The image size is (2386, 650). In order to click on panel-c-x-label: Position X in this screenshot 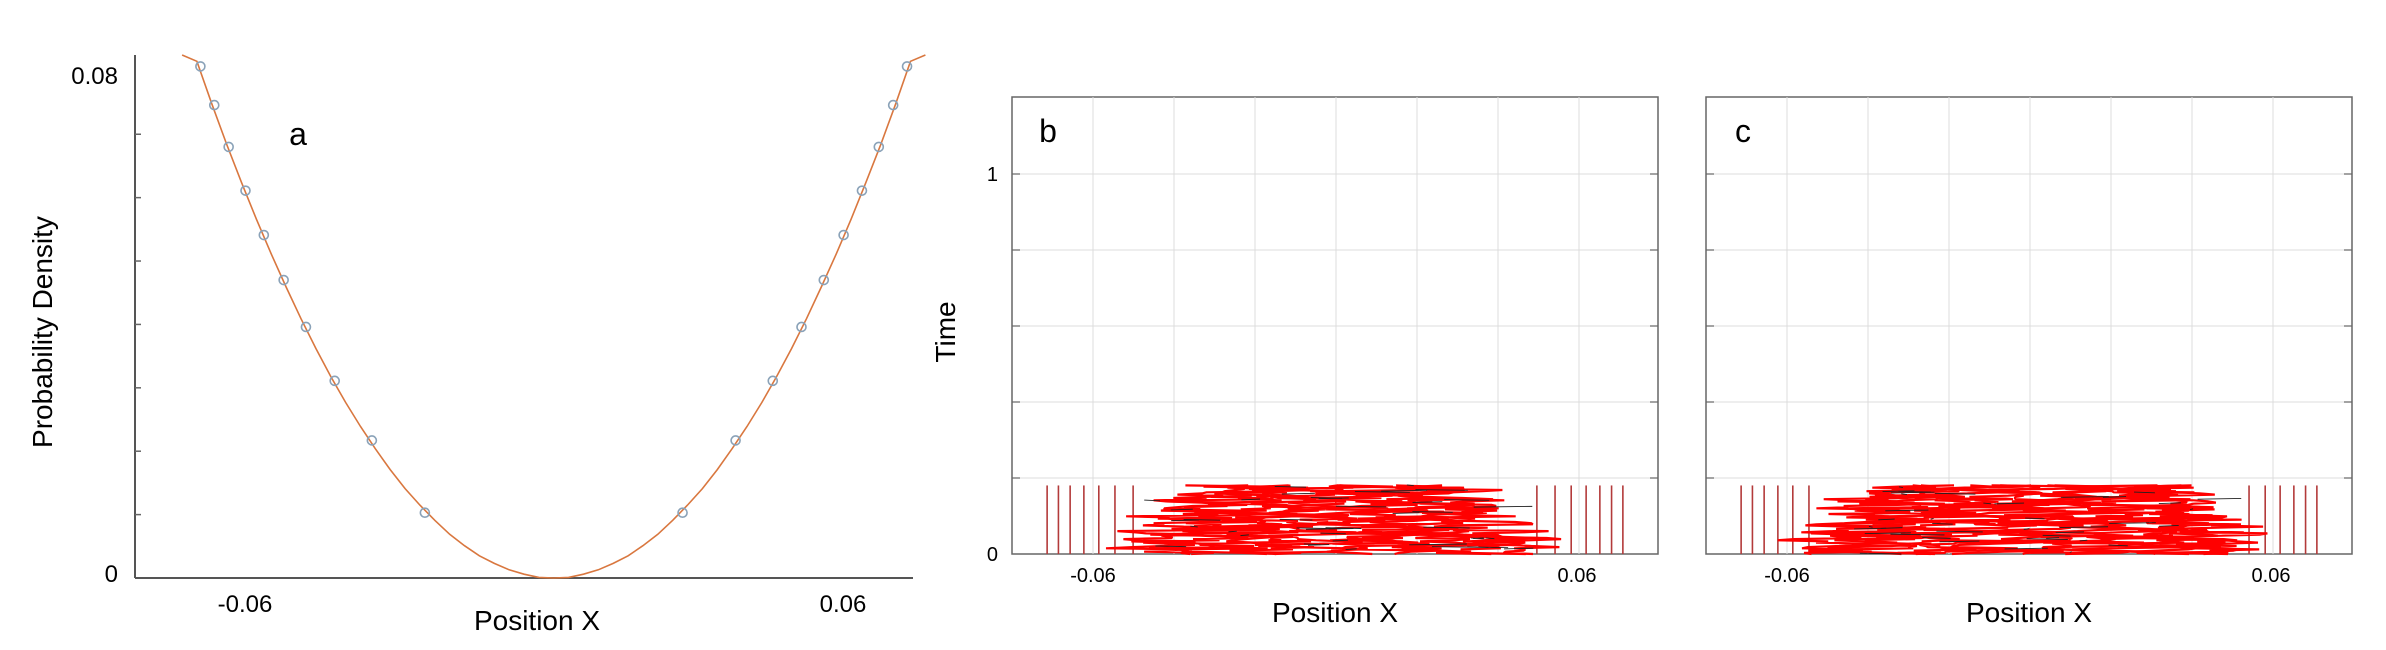, I will do `click(2029, 612)`.